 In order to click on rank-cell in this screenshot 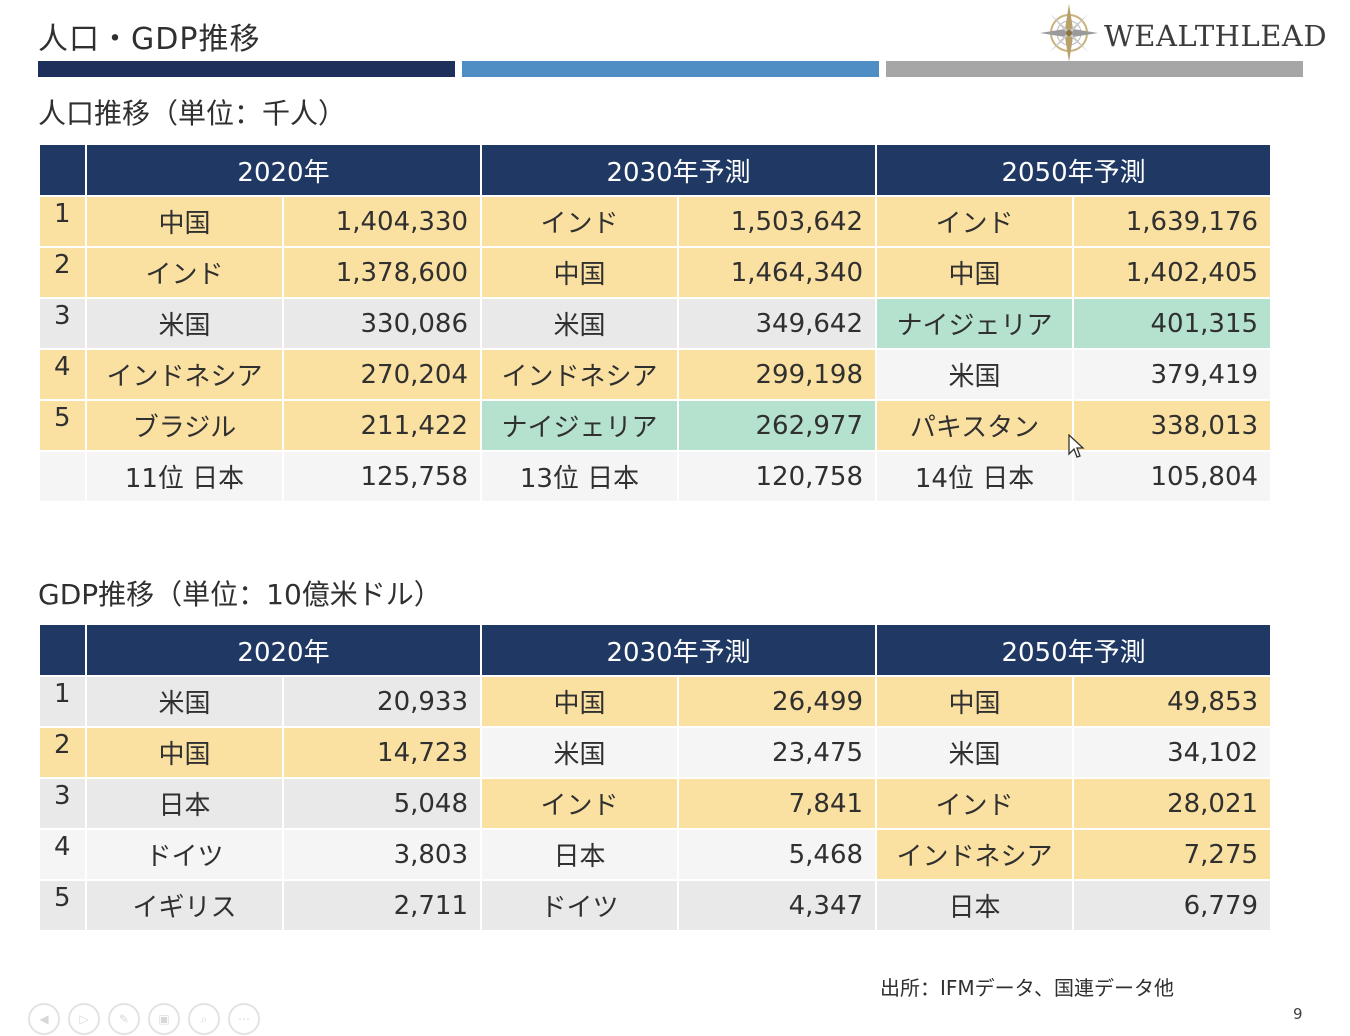, I will do `click(62, 476)`.